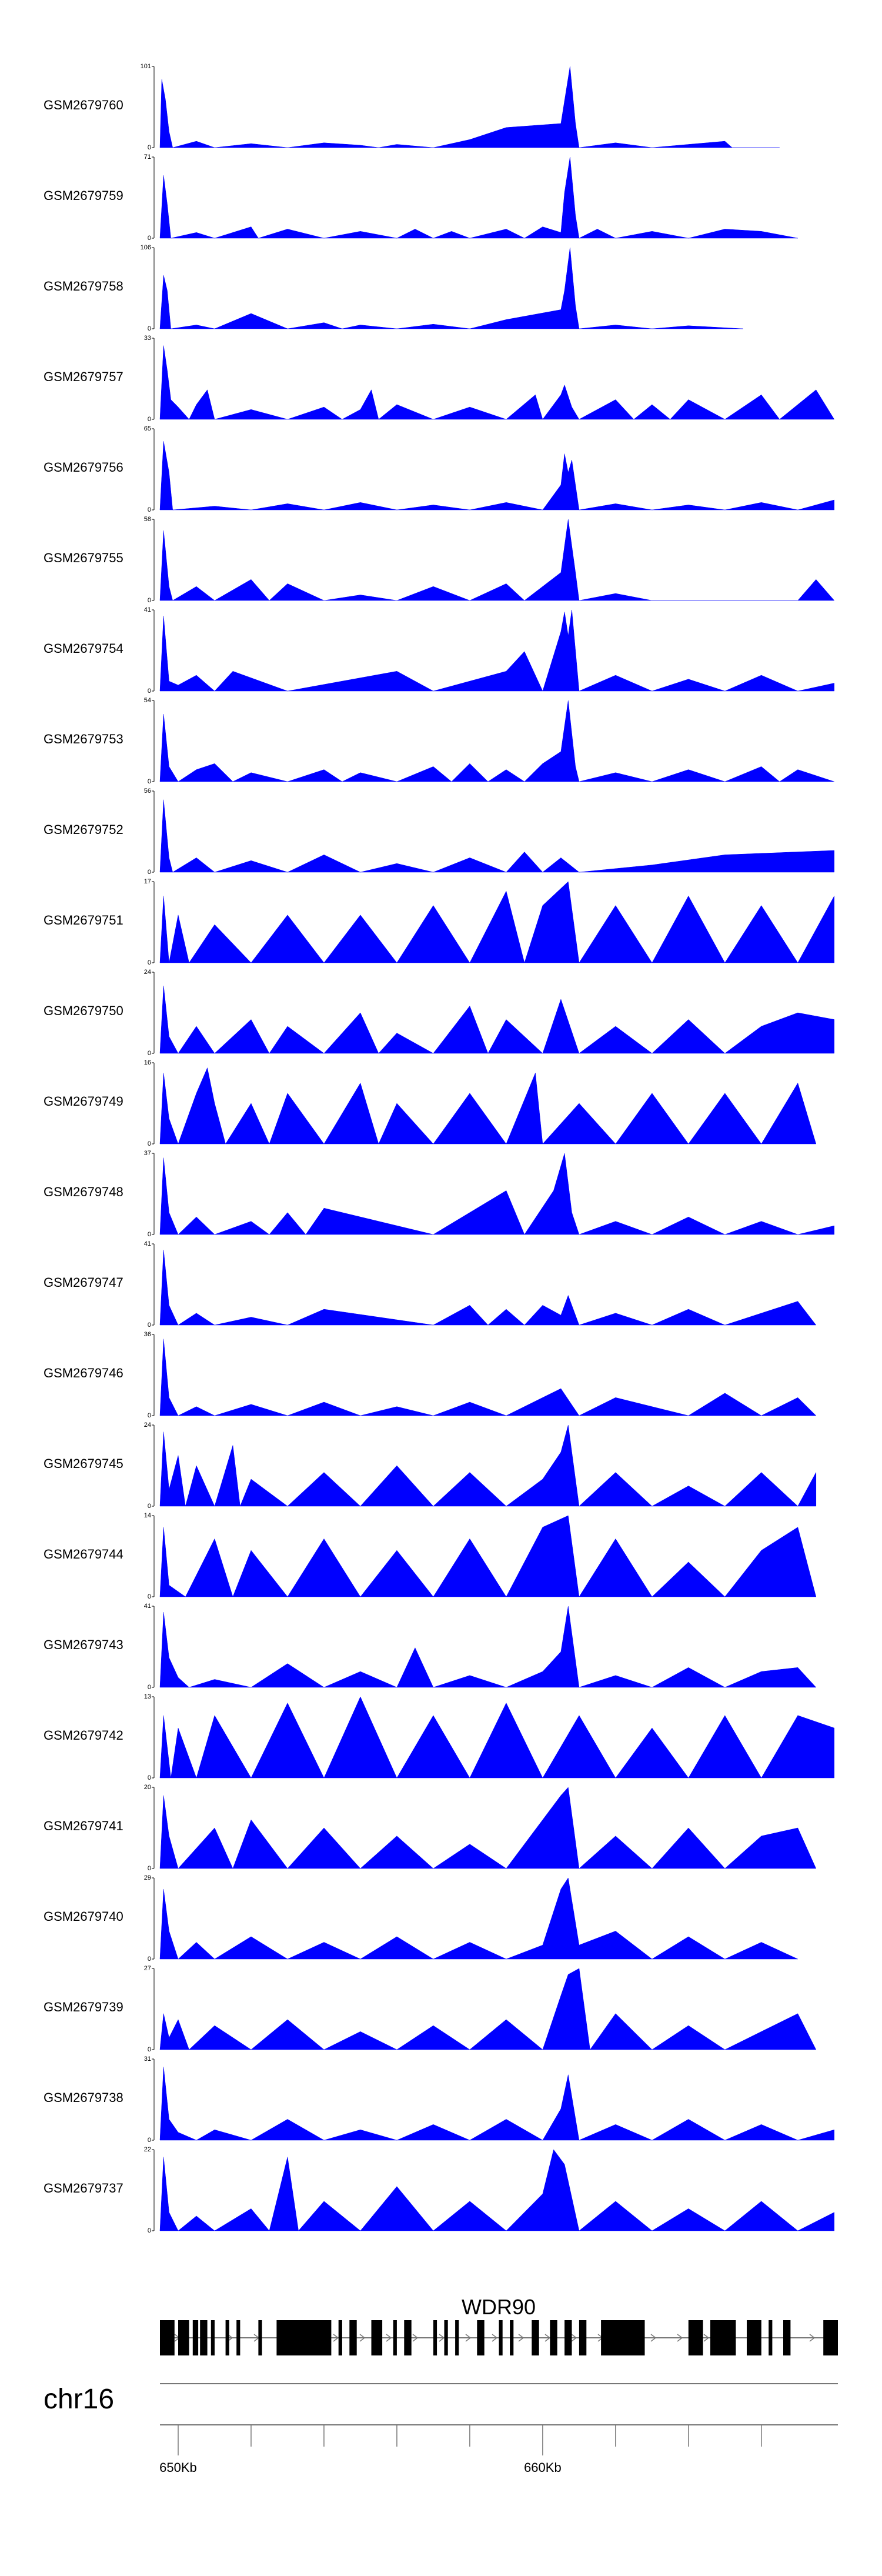 The width and height of the screenshot is (882, 2576). I want to click on track-GSM2679750: GSM2679750 24 0, so click(439, 1013).